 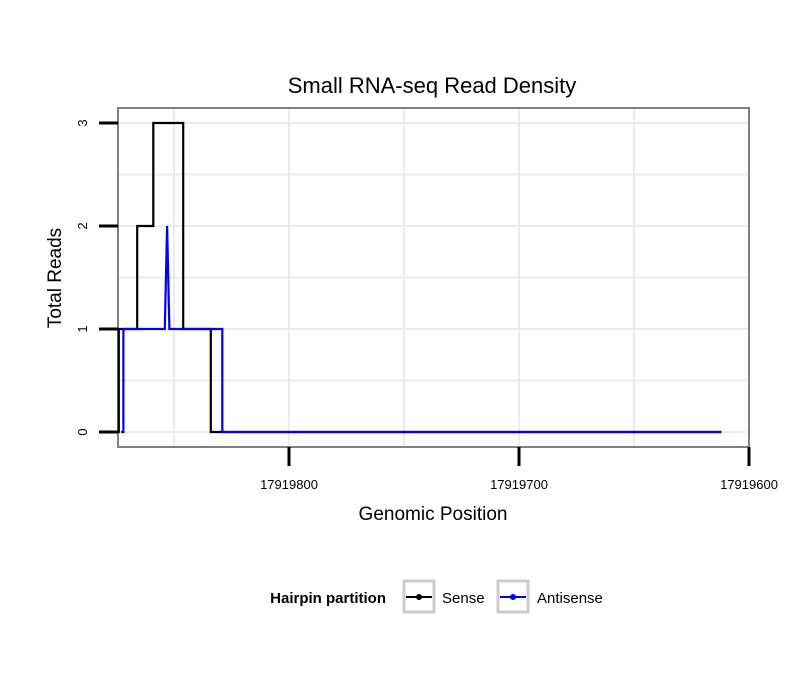 What do you see at coordinates (55, 278) in the screenshot?
I see `y-axis-title: Total Reads` at bounding box center [55, 278].